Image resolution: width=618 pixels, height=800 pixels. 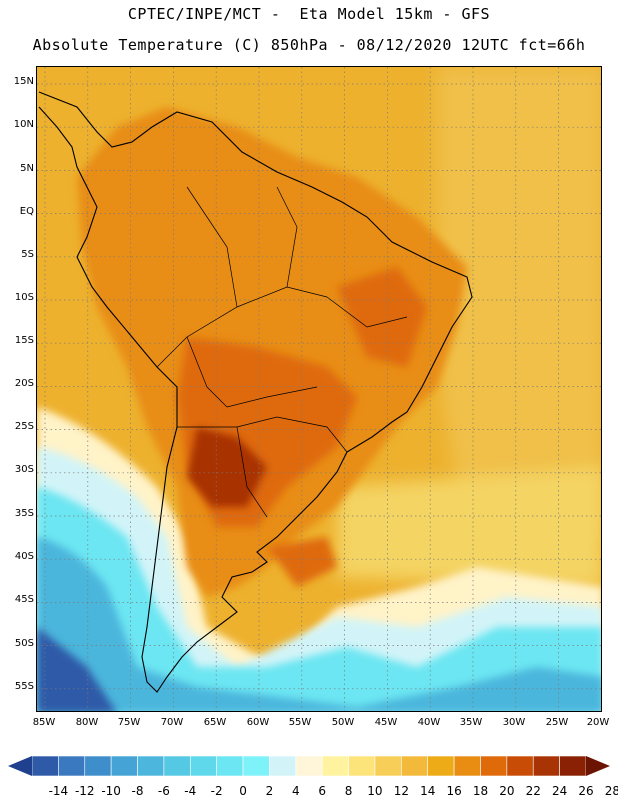 I want to click on lat-label: 10N, so click(x=23, y=124).